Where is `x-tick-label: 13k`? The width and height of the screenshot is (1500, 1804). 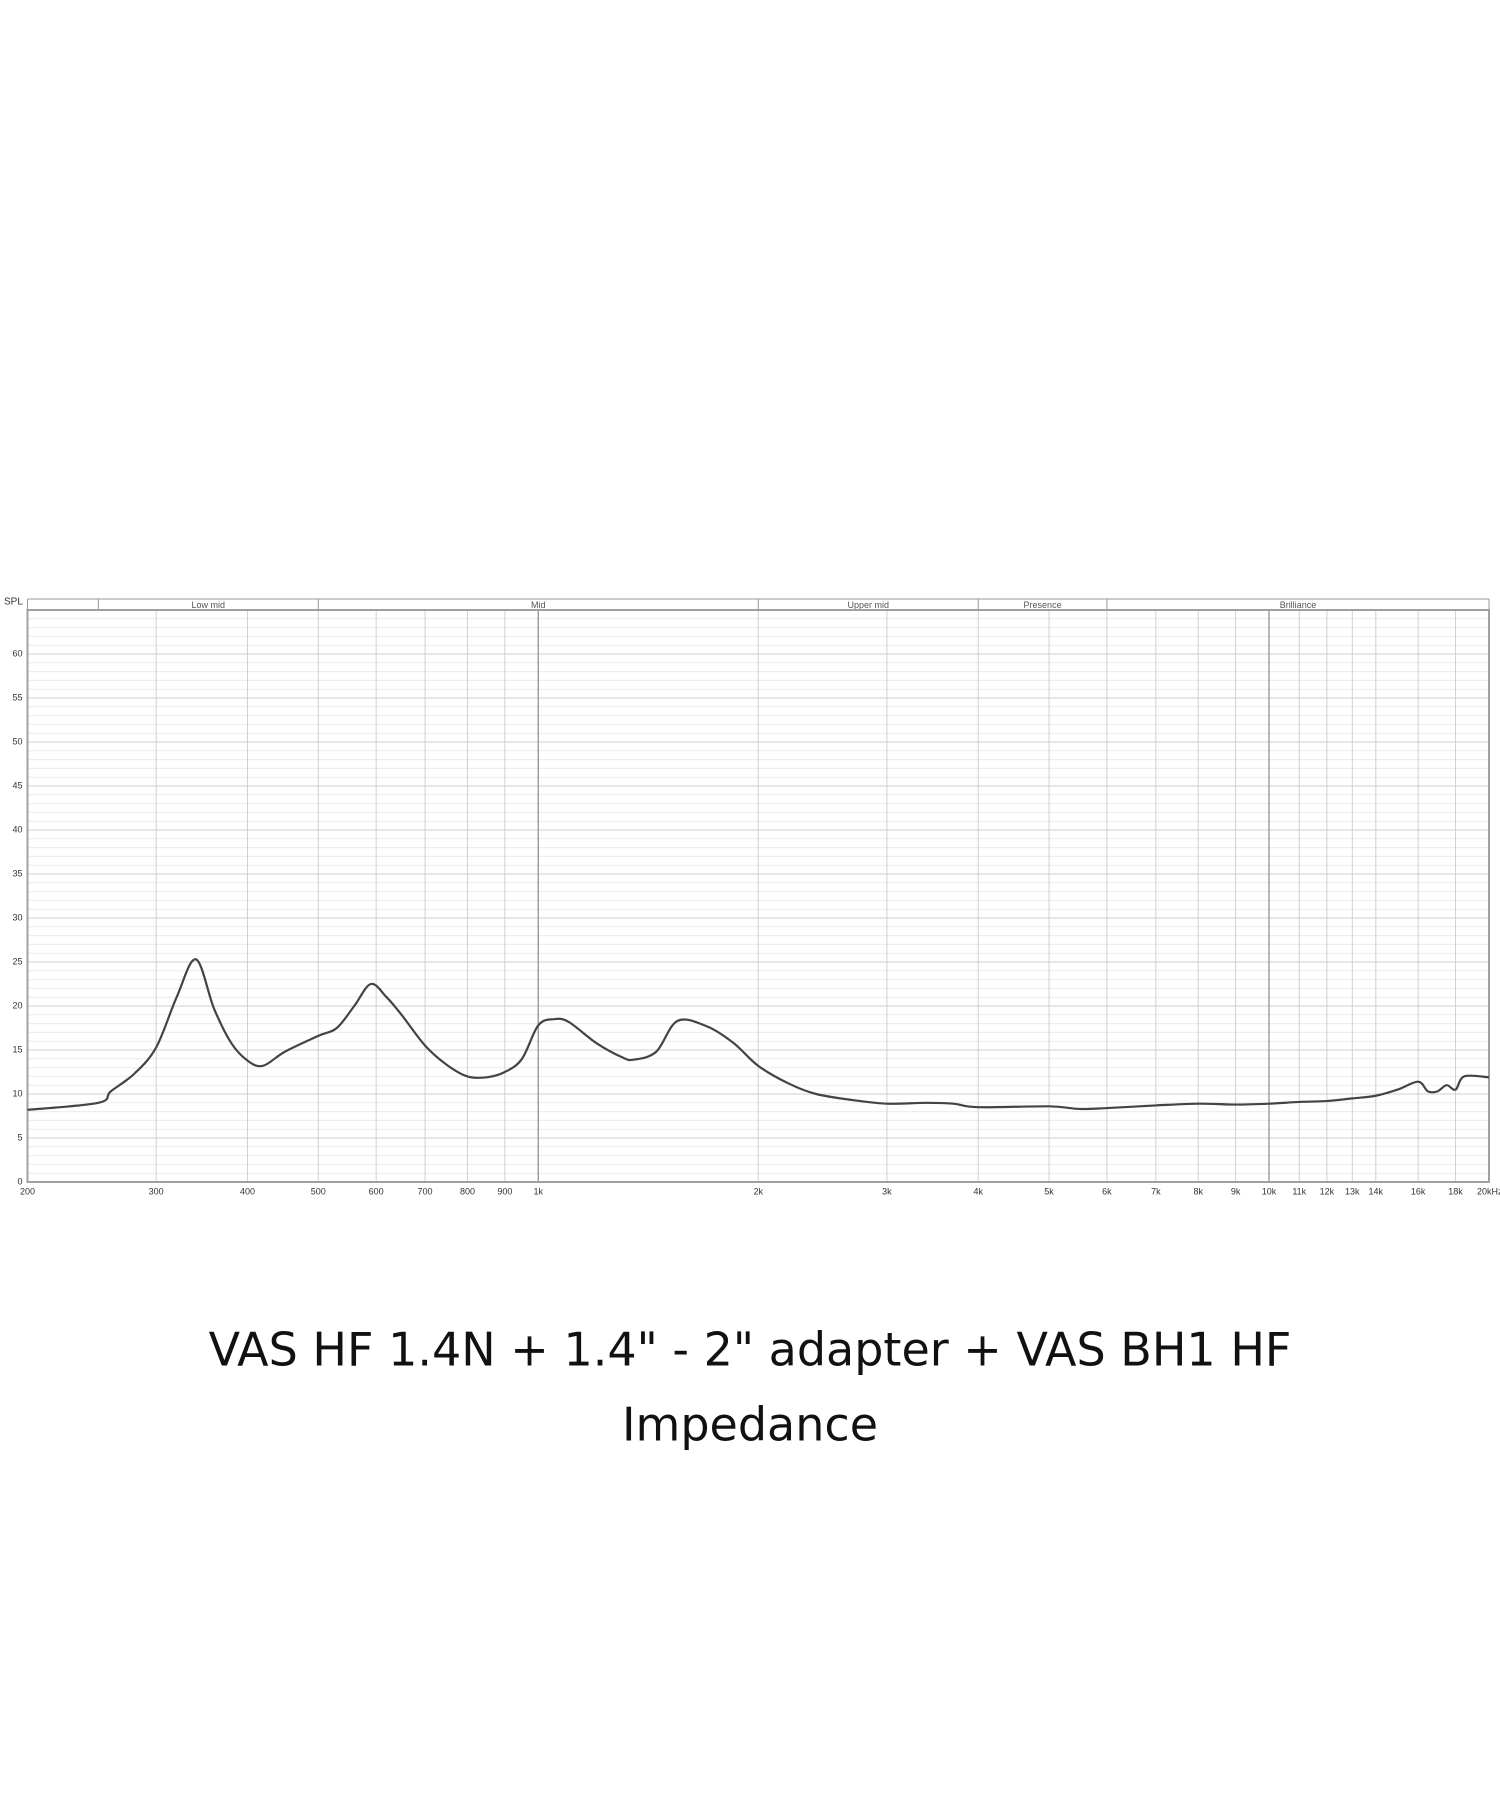 x-tick-label: 13k is located at coordinates (1352, 1191).